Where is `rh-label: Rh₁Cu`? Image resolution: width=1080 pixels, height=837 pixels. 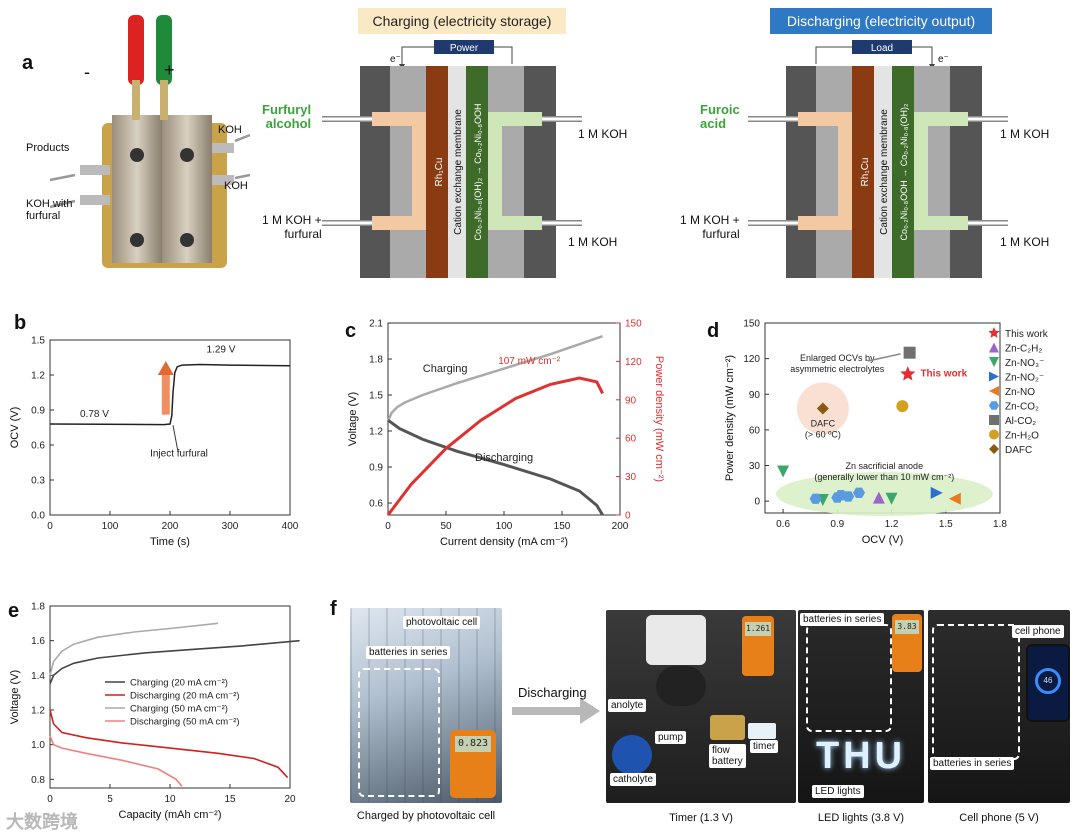
rh-label: Rh₁Cu is located at coordinates (439, 172).